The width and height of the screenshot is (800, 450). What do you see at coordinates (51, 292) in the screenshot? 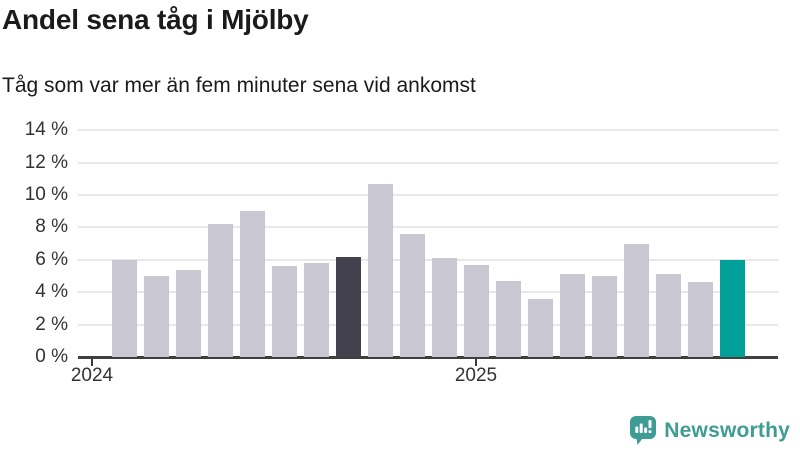
I see `y-axis-label-4: 4 %` at bounding box center [51, 292].